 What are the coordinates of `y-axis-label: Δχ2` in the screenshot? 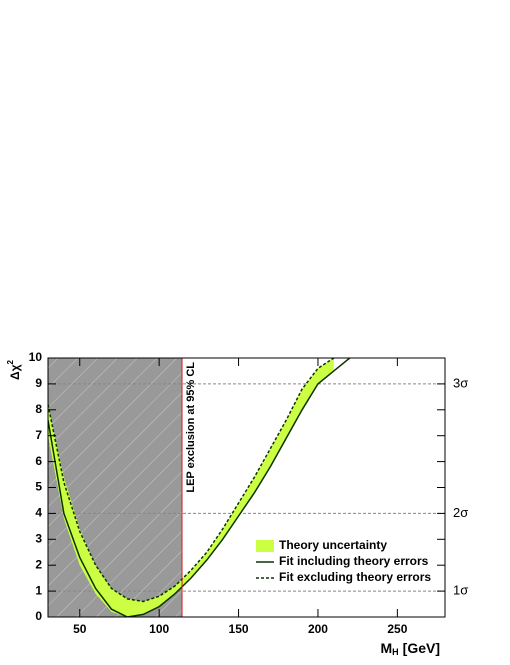 It's located at (14, 369).